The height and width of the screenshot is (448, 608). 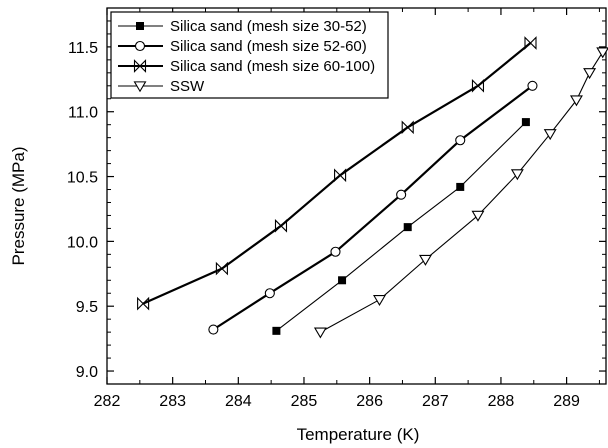 What do you see at coordinates (82, 178) in the screenshot?
I see `y-tick-label: 10.5` at bounding box center [82, 178].